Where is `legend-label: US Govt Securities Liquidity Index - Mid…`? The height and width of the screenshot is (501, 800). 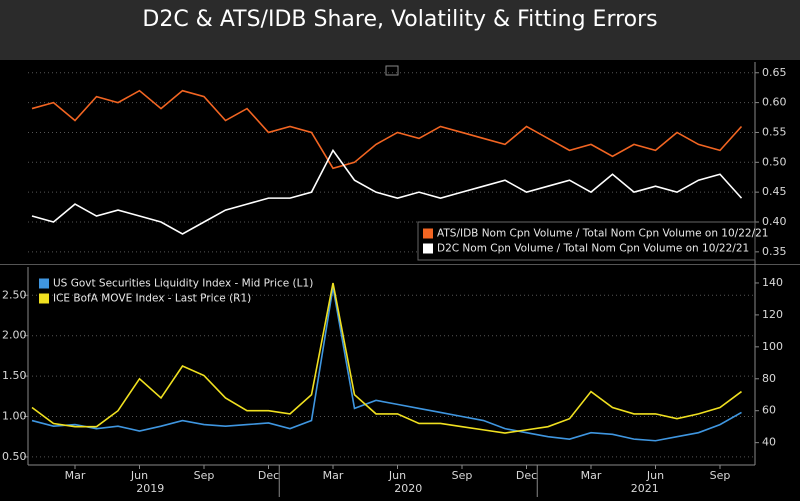 legend-label: US Govt Securities Liquidity Index - Mid… is located at coordinates (183, 284).